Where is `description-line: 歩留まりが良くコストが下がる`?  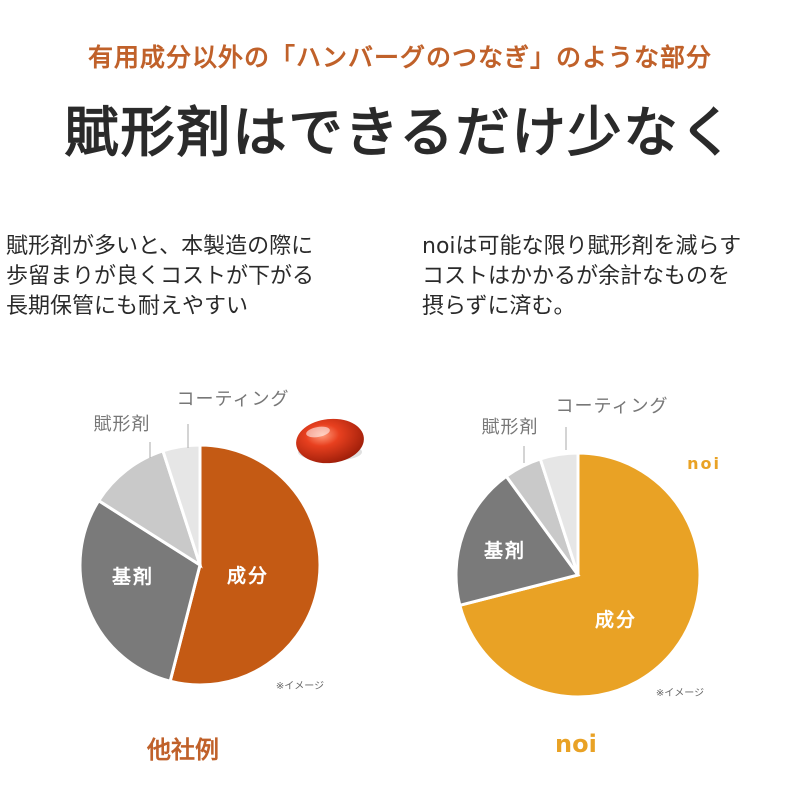 description-line: 歩留まりが良くコストが下がる is located at coordinates (160, 276).